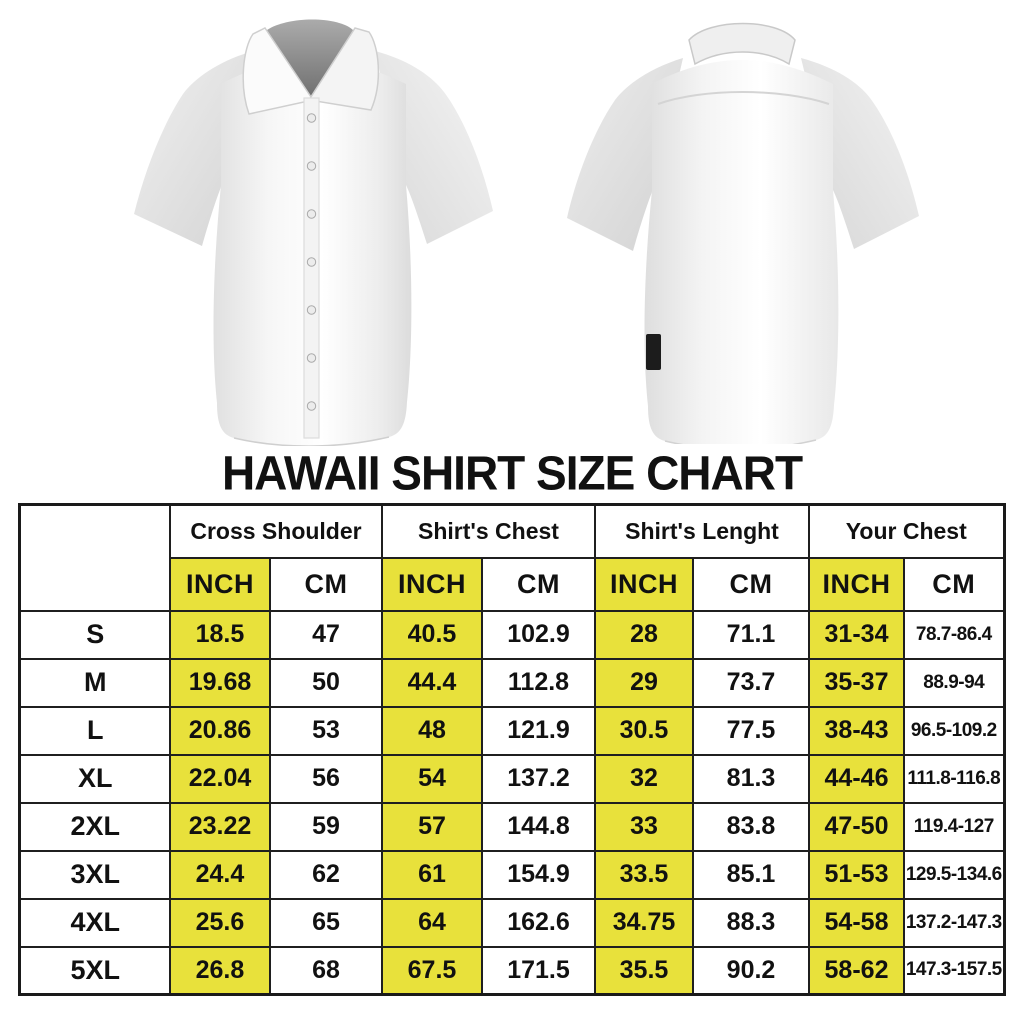 This screenshot has width=1024, height=1024. What do you see at coordinates (94, 557) in the screenshot?
I see `corner-cell` at bounding box center [94, 557].